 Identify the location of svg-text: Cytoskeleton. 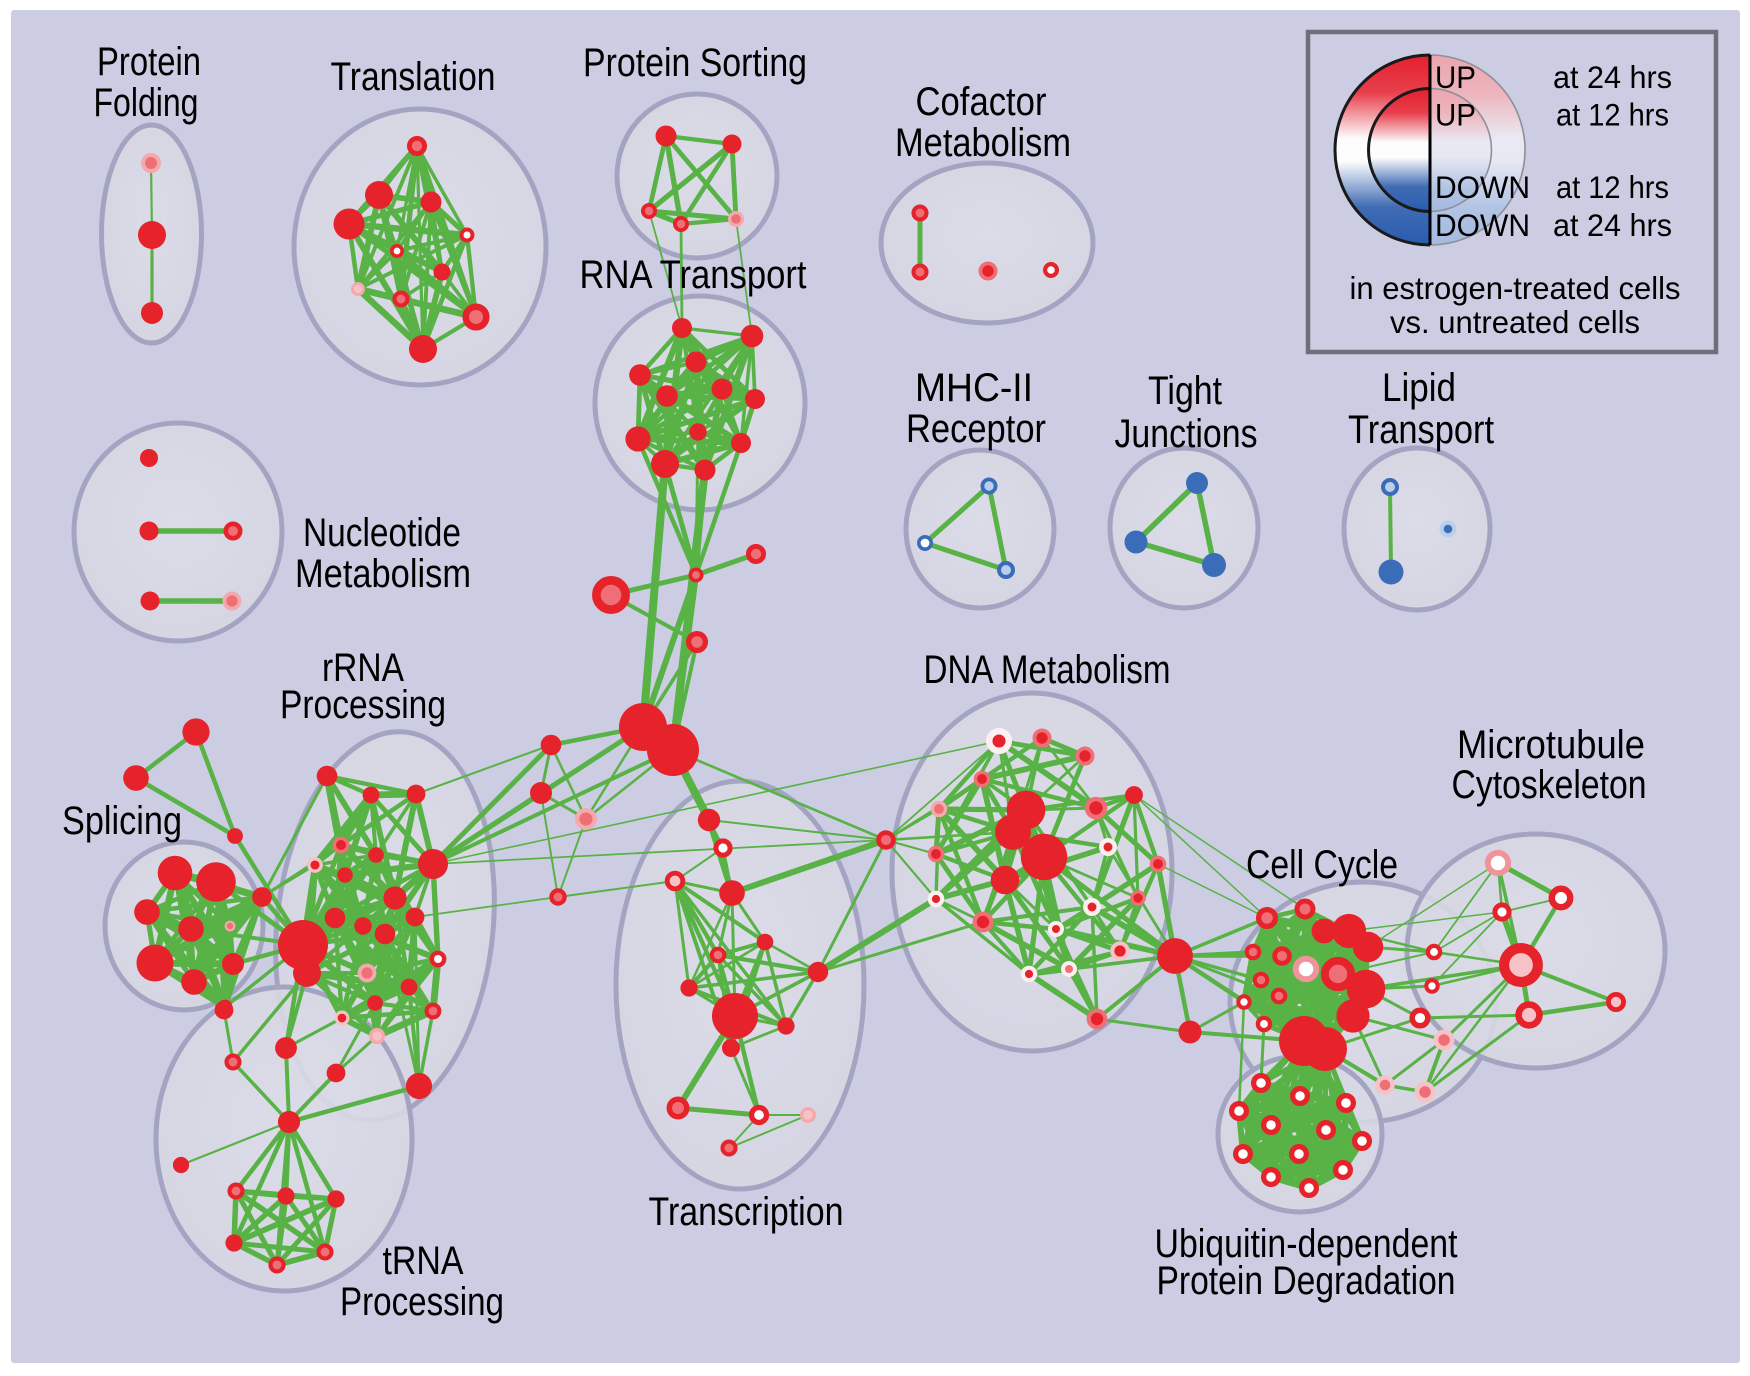
(1549, 785).